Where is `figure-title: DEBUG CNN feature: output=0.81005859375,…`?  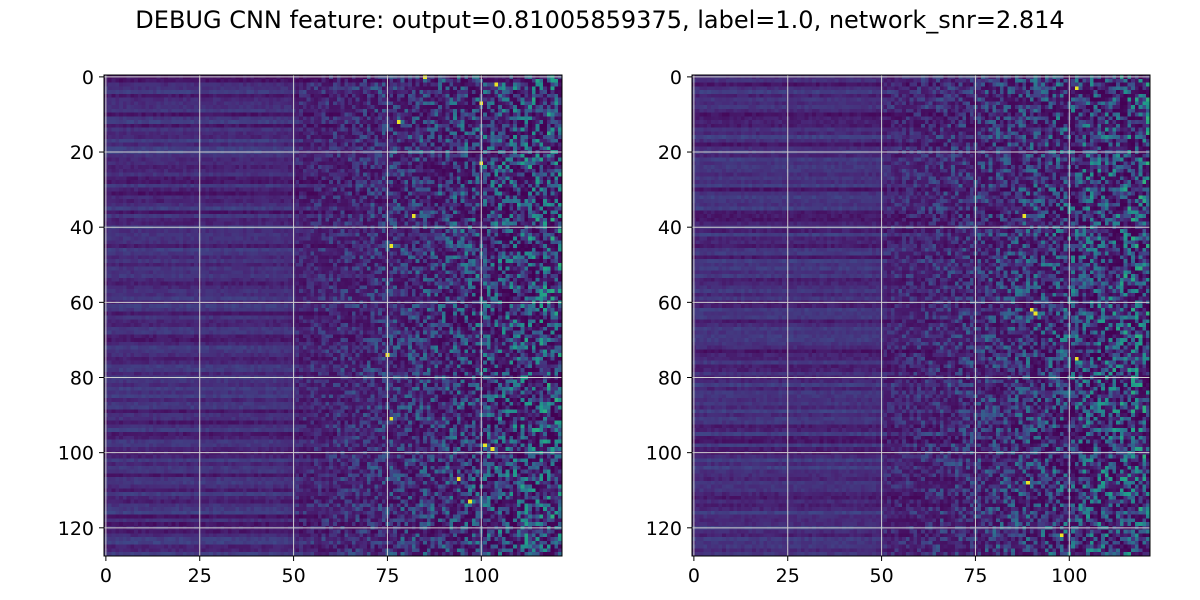 figure-title: DEBUG CNN feature: output=0.81005859375,… is located at coordinates (600, 20).